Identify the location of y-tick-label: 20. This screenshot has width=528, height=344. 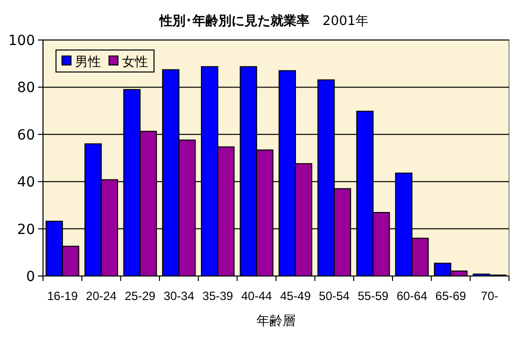
(26, 230).